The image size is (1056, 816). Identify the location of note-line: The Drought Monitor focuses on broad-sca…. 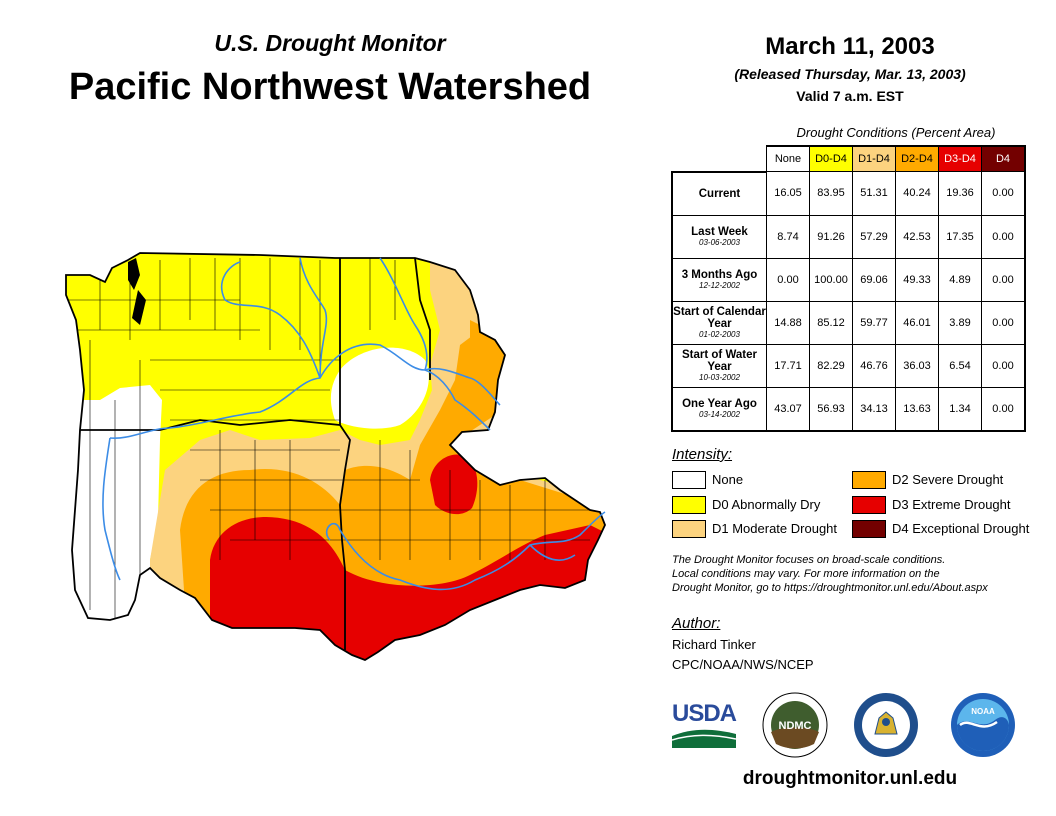
(809, 560).